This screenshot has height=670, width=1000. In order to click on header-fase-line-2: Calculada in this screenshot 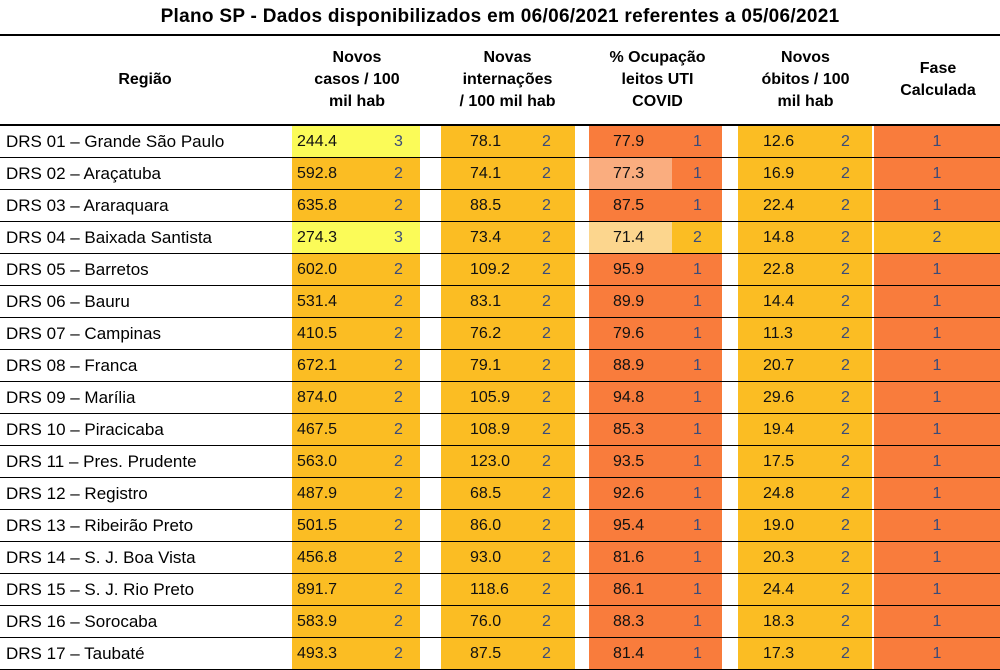, I will do `click(938, 90)`.